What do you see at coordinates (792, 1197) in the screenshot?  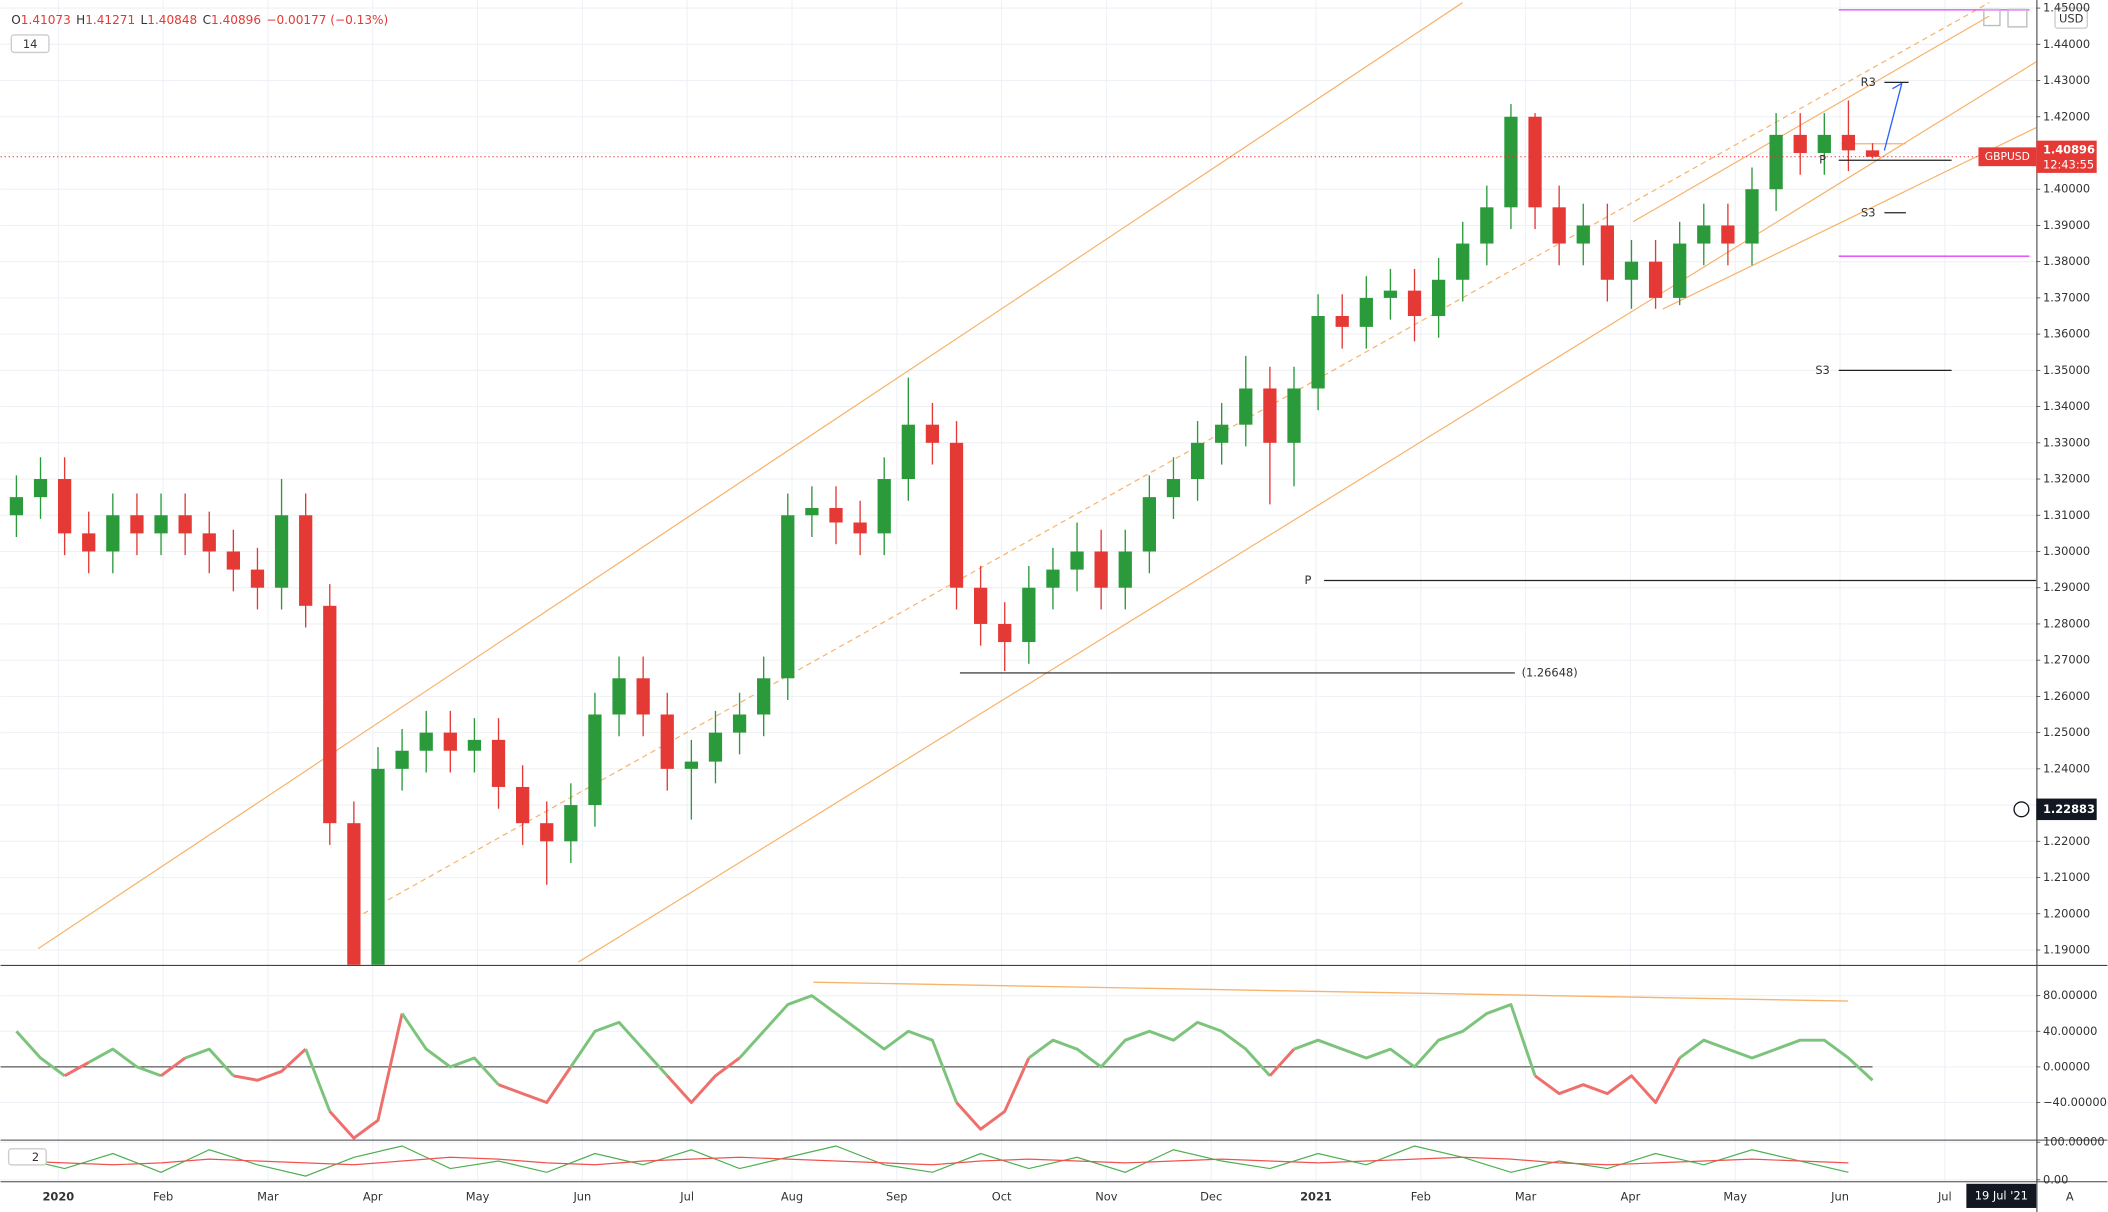 I see `x-tick-label: Aug` at bounding box center [792, 1197].